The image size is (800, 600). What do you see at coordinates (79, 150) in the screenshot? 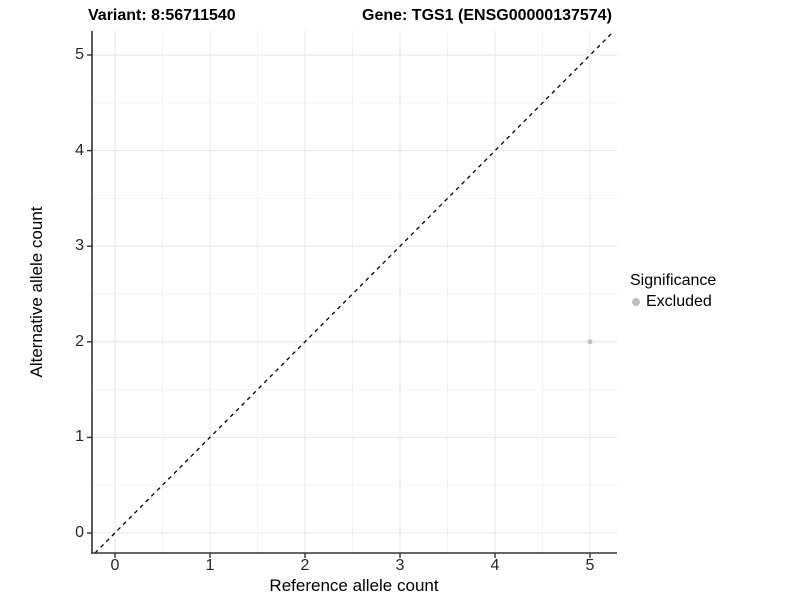
I see `y-tick-label: 4` at bounding box center [79, 150].